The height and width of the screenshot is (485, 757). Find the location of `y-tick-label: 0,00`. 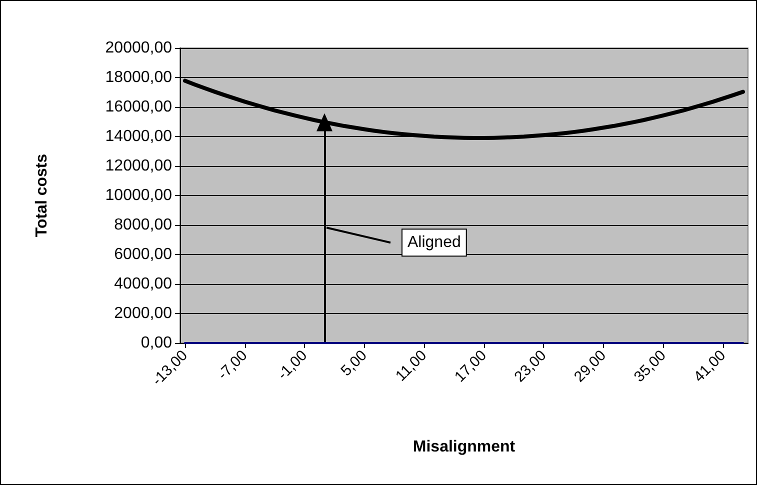

y-tick-label: 0,00 is located at coordinates (156, 343).